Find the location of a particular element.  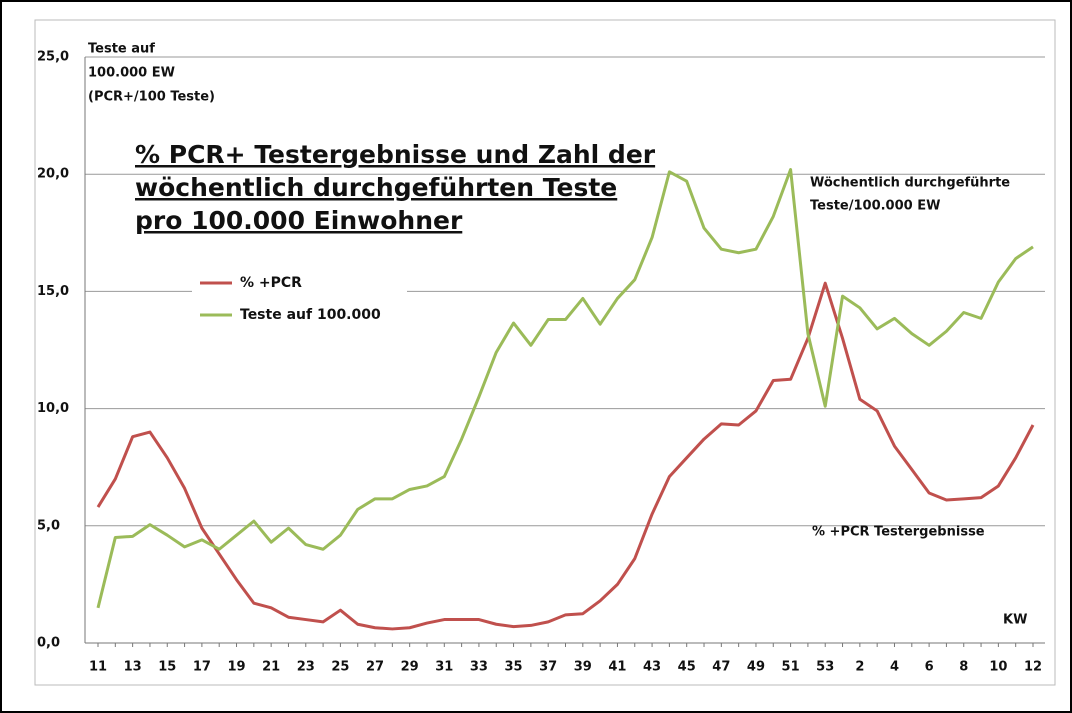

chart-title: wöchentlich durchgeführten Teste is located at coordinates (376, 187).